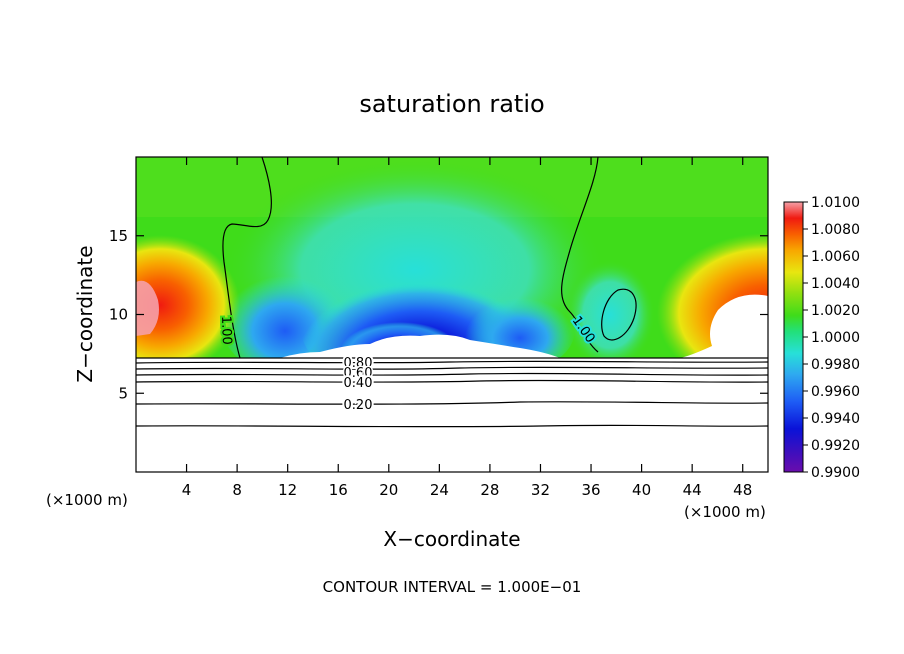 The image size is (904, 654). I want to click on x-tick-label: 36, so click(590, 490).